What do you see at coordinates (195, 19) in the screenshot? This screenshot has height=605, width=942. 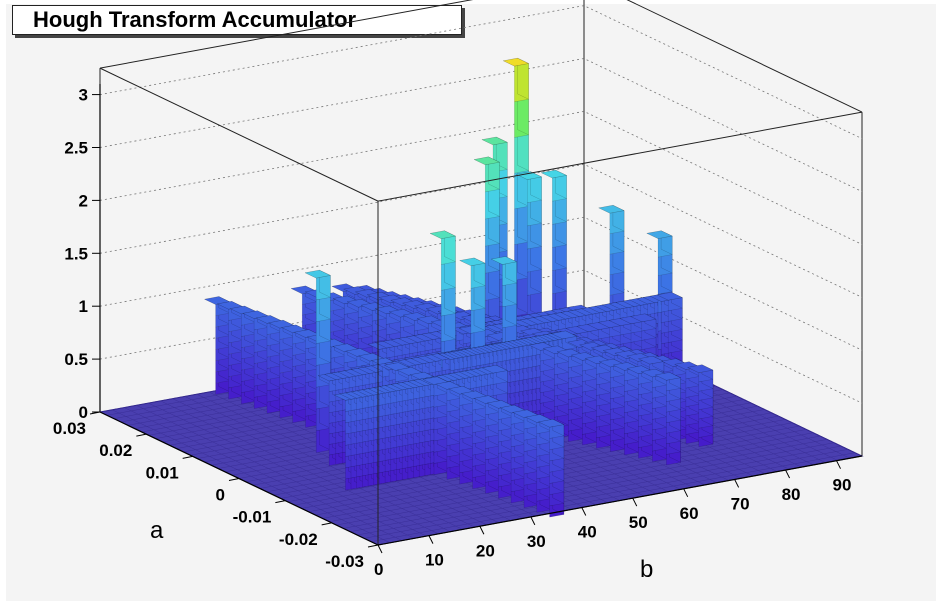 I see `chart-title-text: Hough Transform Accumulator` at bounding box center [195, 19].